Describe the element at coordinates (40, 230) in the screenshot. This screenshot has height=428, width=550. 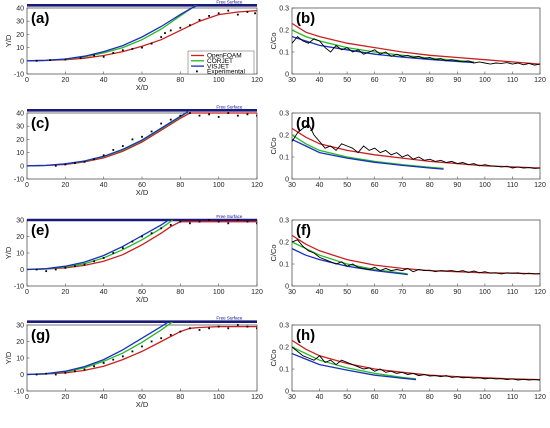
I see `panel-label: (e)` at that location.